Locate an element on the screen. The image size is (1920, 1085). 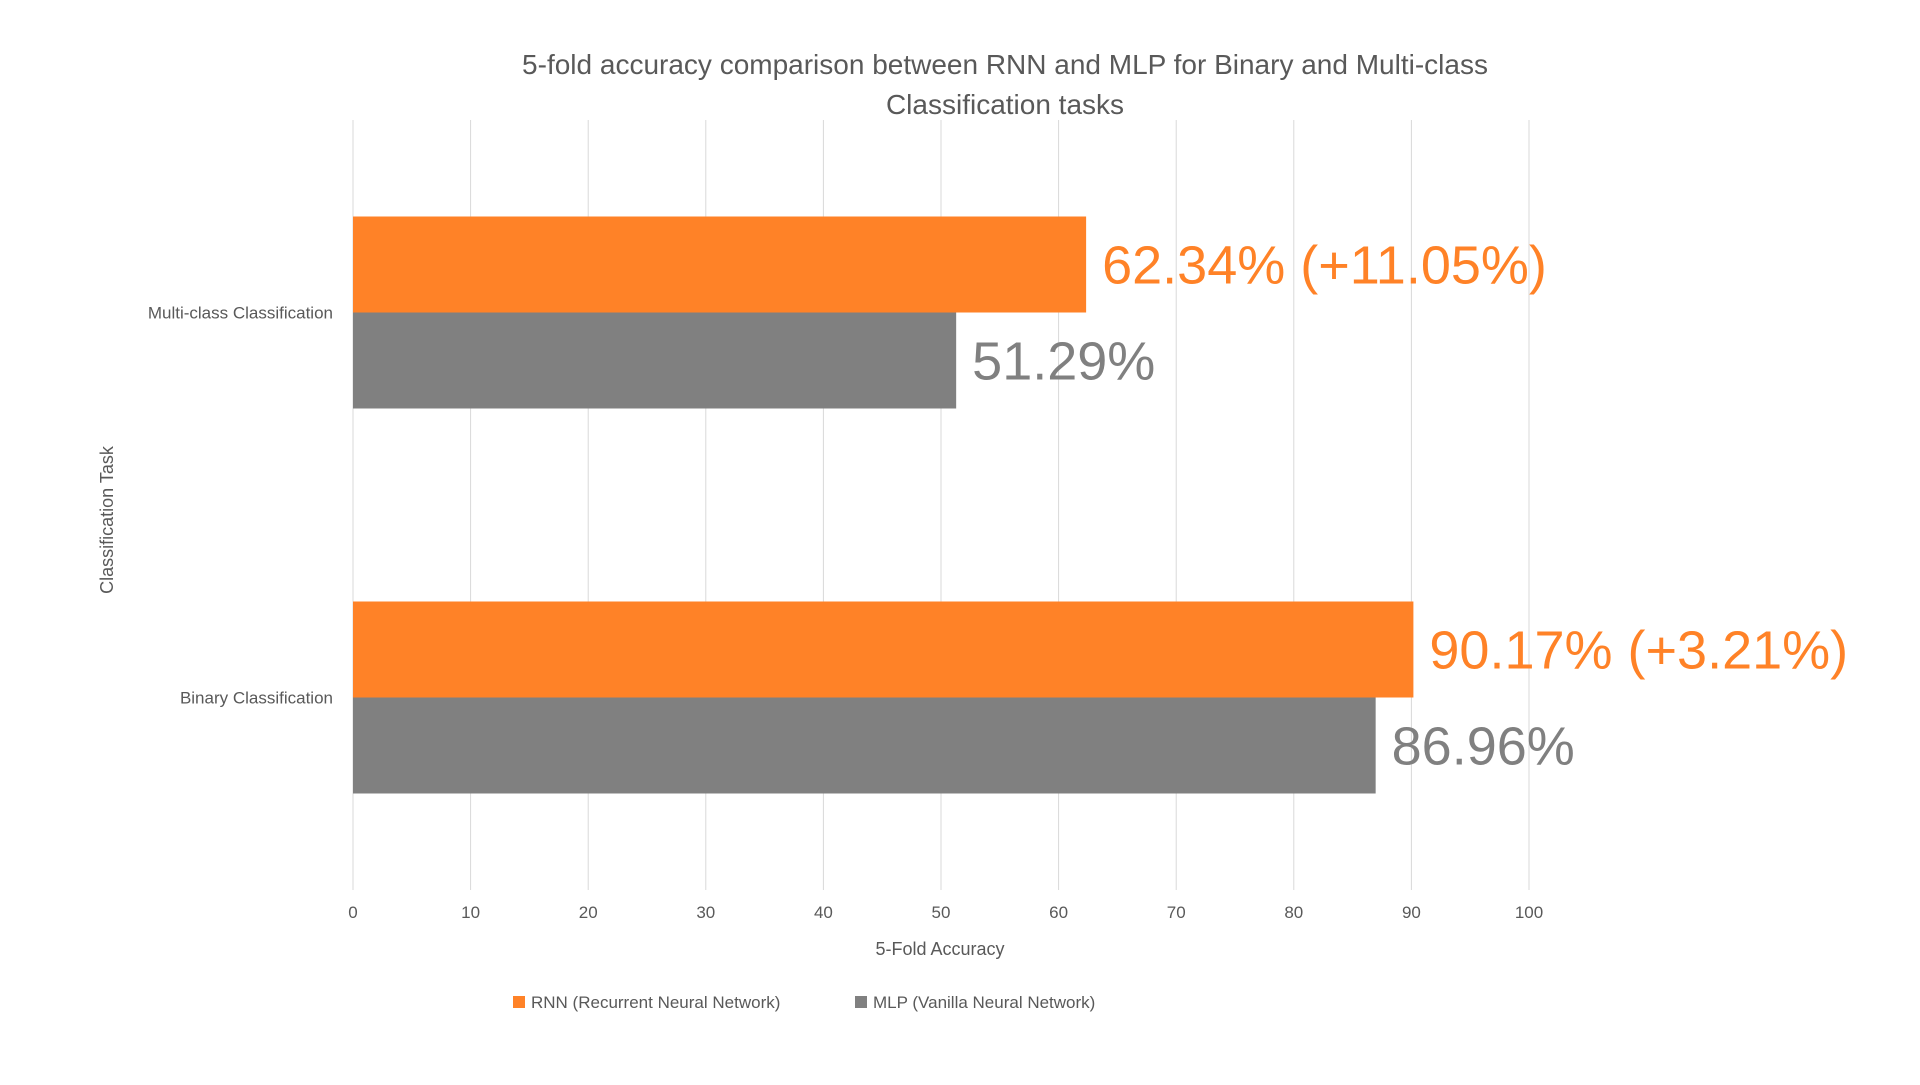
x-tick-label: 20 is located at coordinates (588, 912).